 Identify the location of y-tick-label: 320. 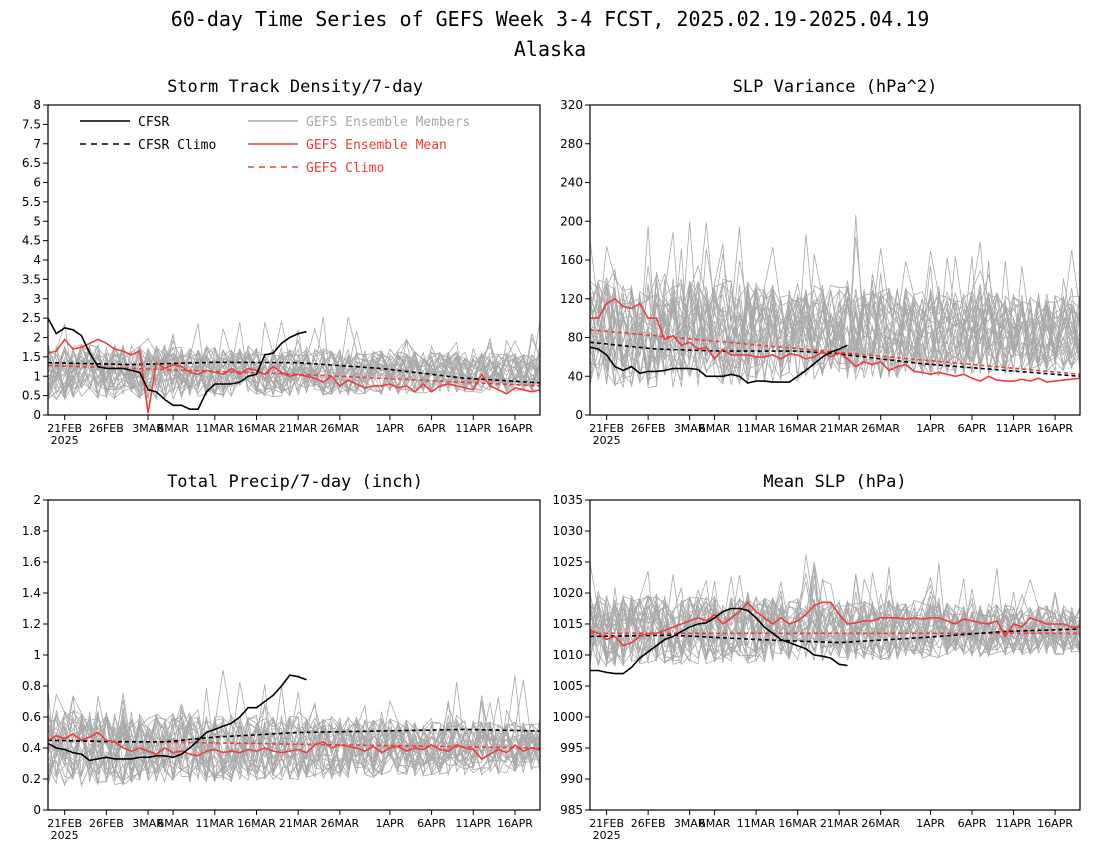
(571, 105).